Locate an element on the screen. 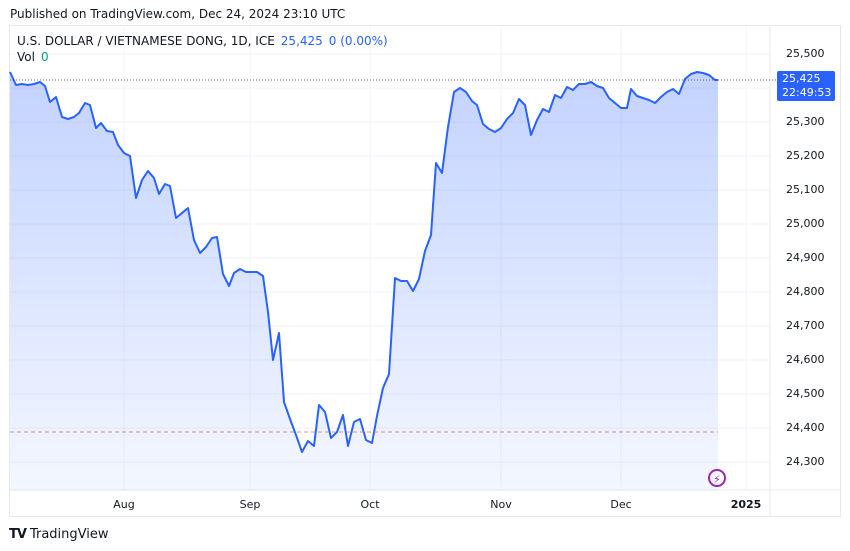 The image size is (850, 551). tradingview-brand: TV TradingView is located at coordinates (58, 534).